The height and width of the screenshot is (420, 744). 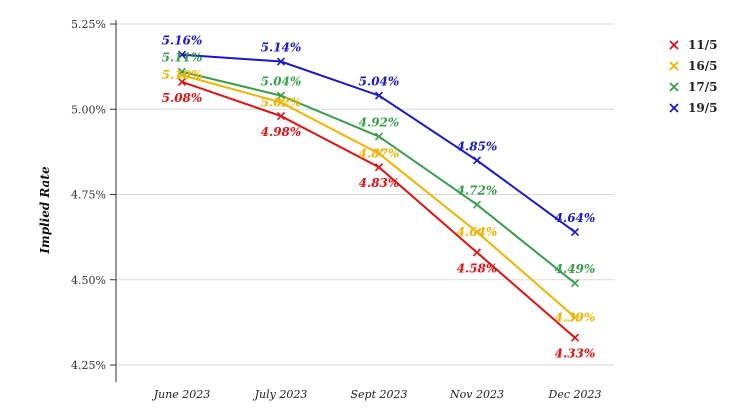 I want to click on data-label: 4.39%, so click(x=575, y=317).